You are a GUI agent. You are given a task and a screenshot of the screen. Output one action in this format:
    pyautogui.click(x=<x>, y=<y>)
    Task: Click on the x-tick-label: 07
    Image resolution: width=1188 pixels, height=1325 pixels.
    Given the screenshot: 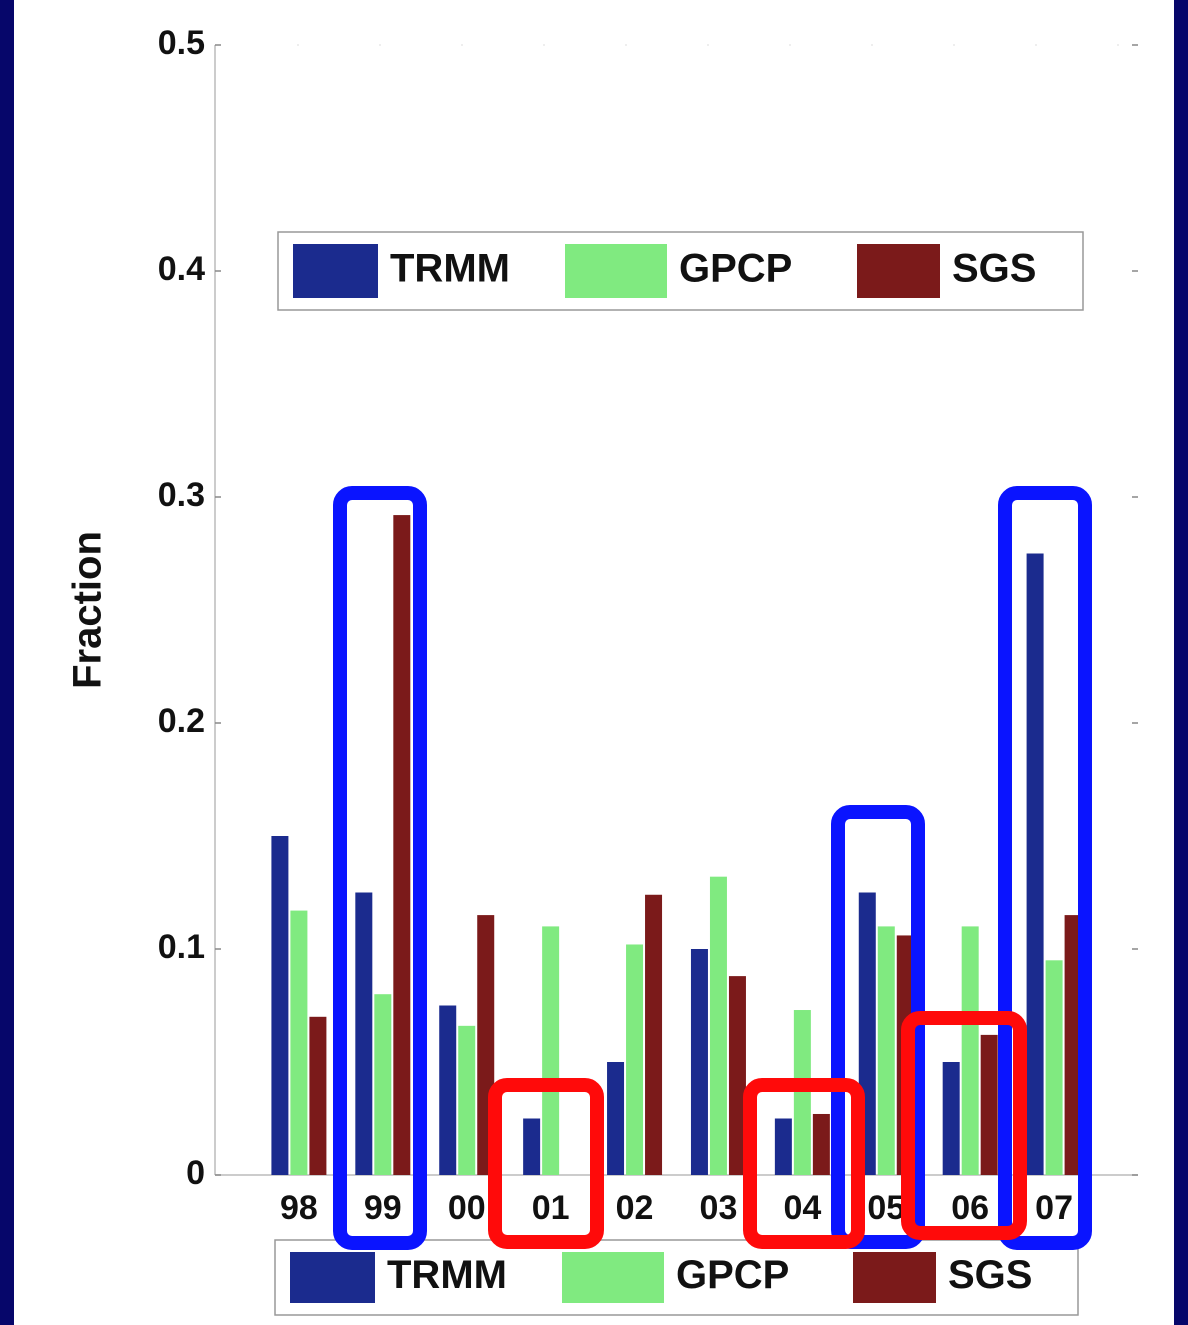 What is the action you would take?
    pyautogui.click(x=1054, y=1208)
    